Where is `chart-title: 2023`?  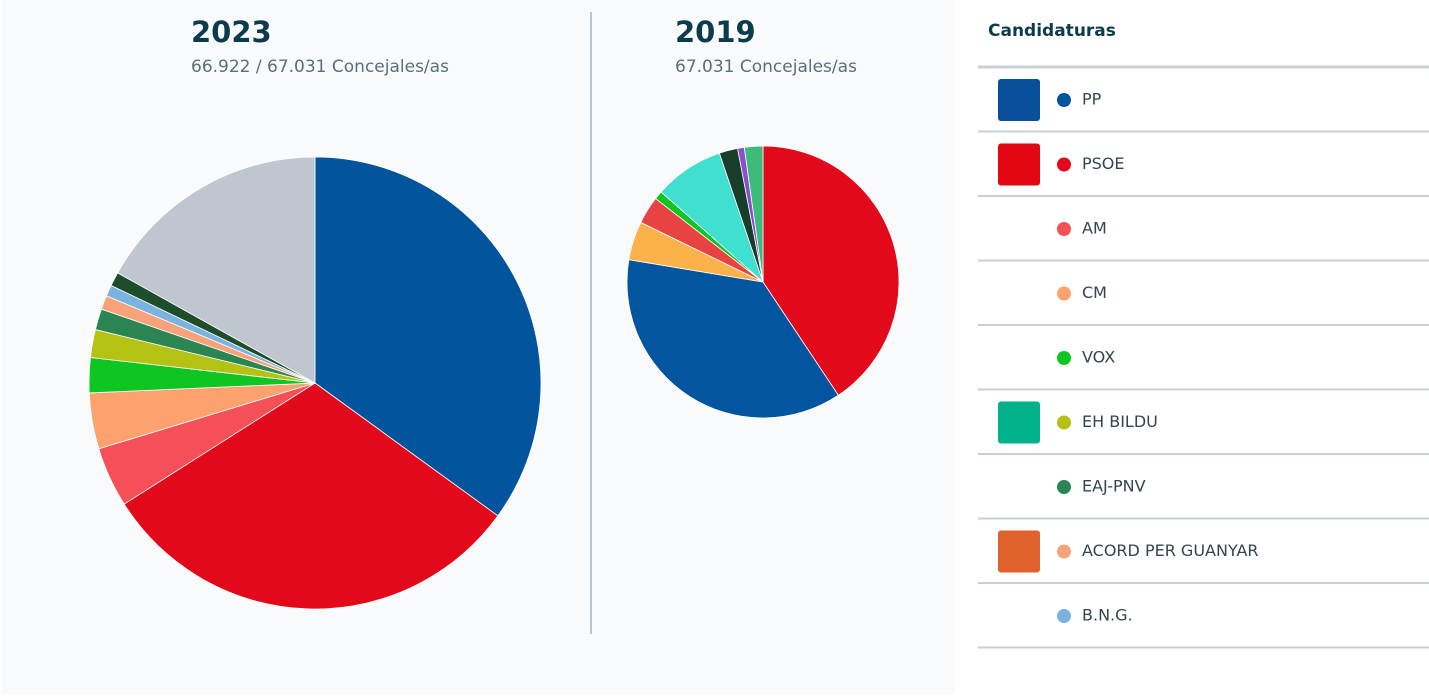 chart-title: 2023 is located at coordinates (231, 32).